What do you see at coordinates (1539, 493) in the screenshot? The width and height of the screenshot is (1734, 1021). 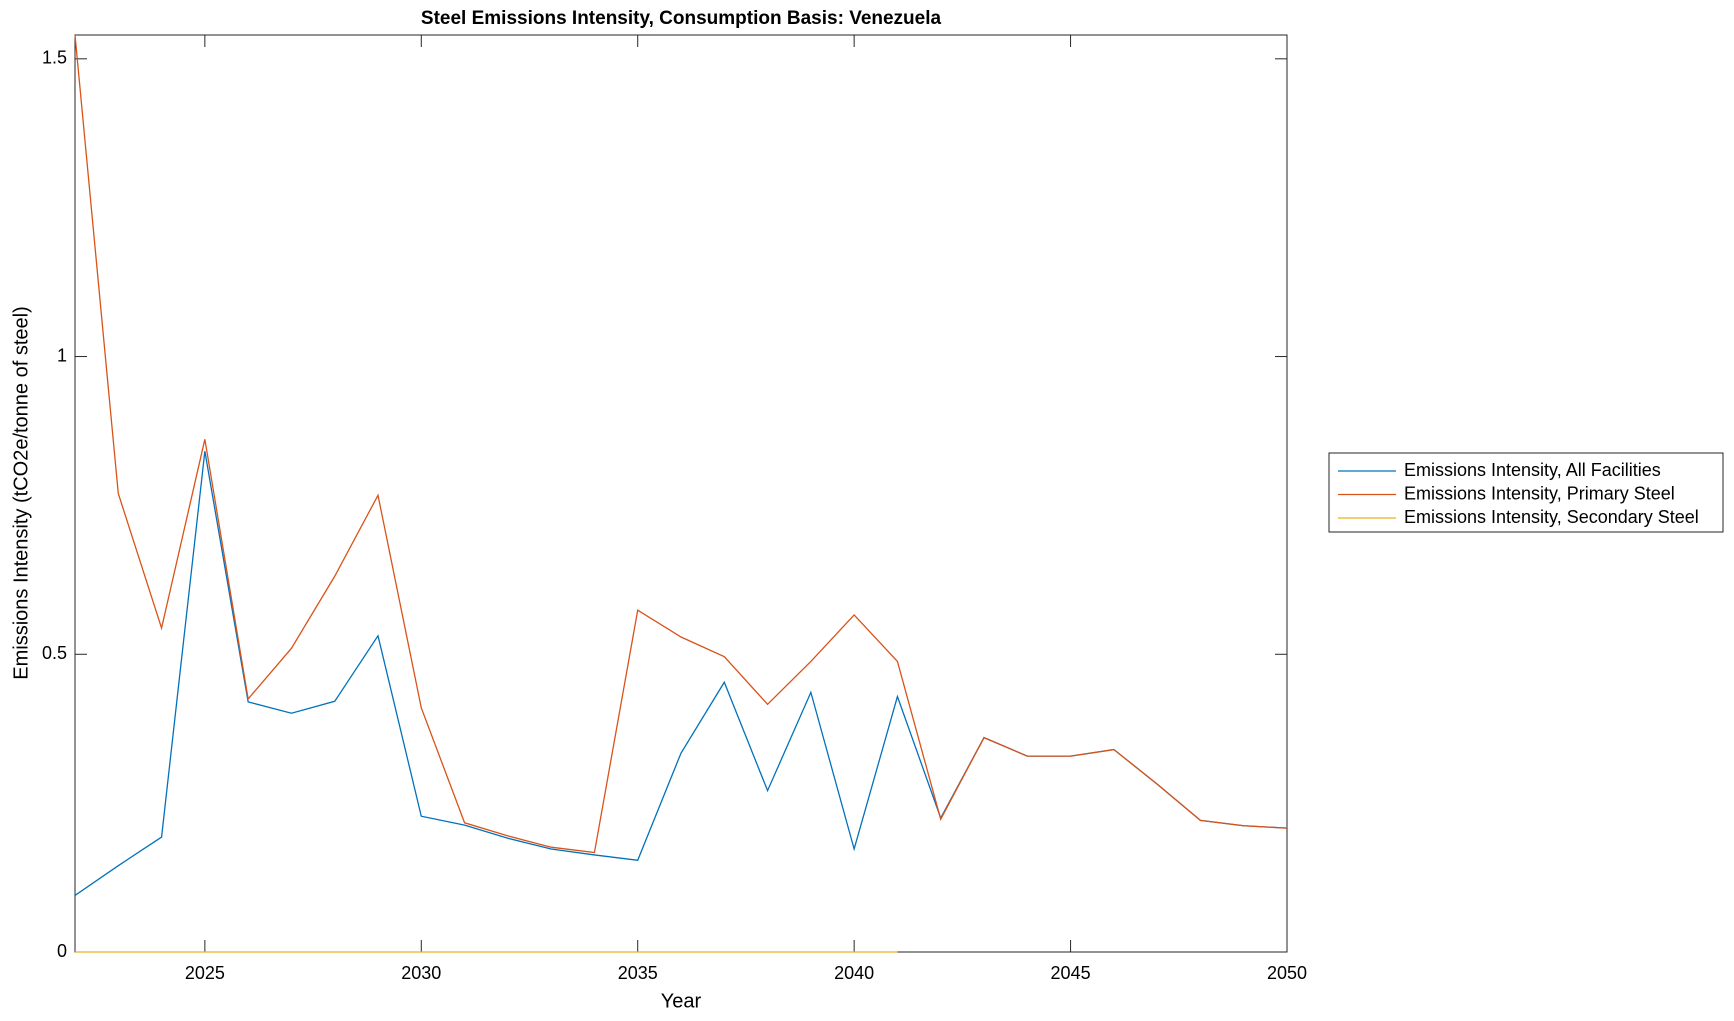 I see `legend-label: Emissions Intensity, Primary Steel` at bounding box center [1539, 493].